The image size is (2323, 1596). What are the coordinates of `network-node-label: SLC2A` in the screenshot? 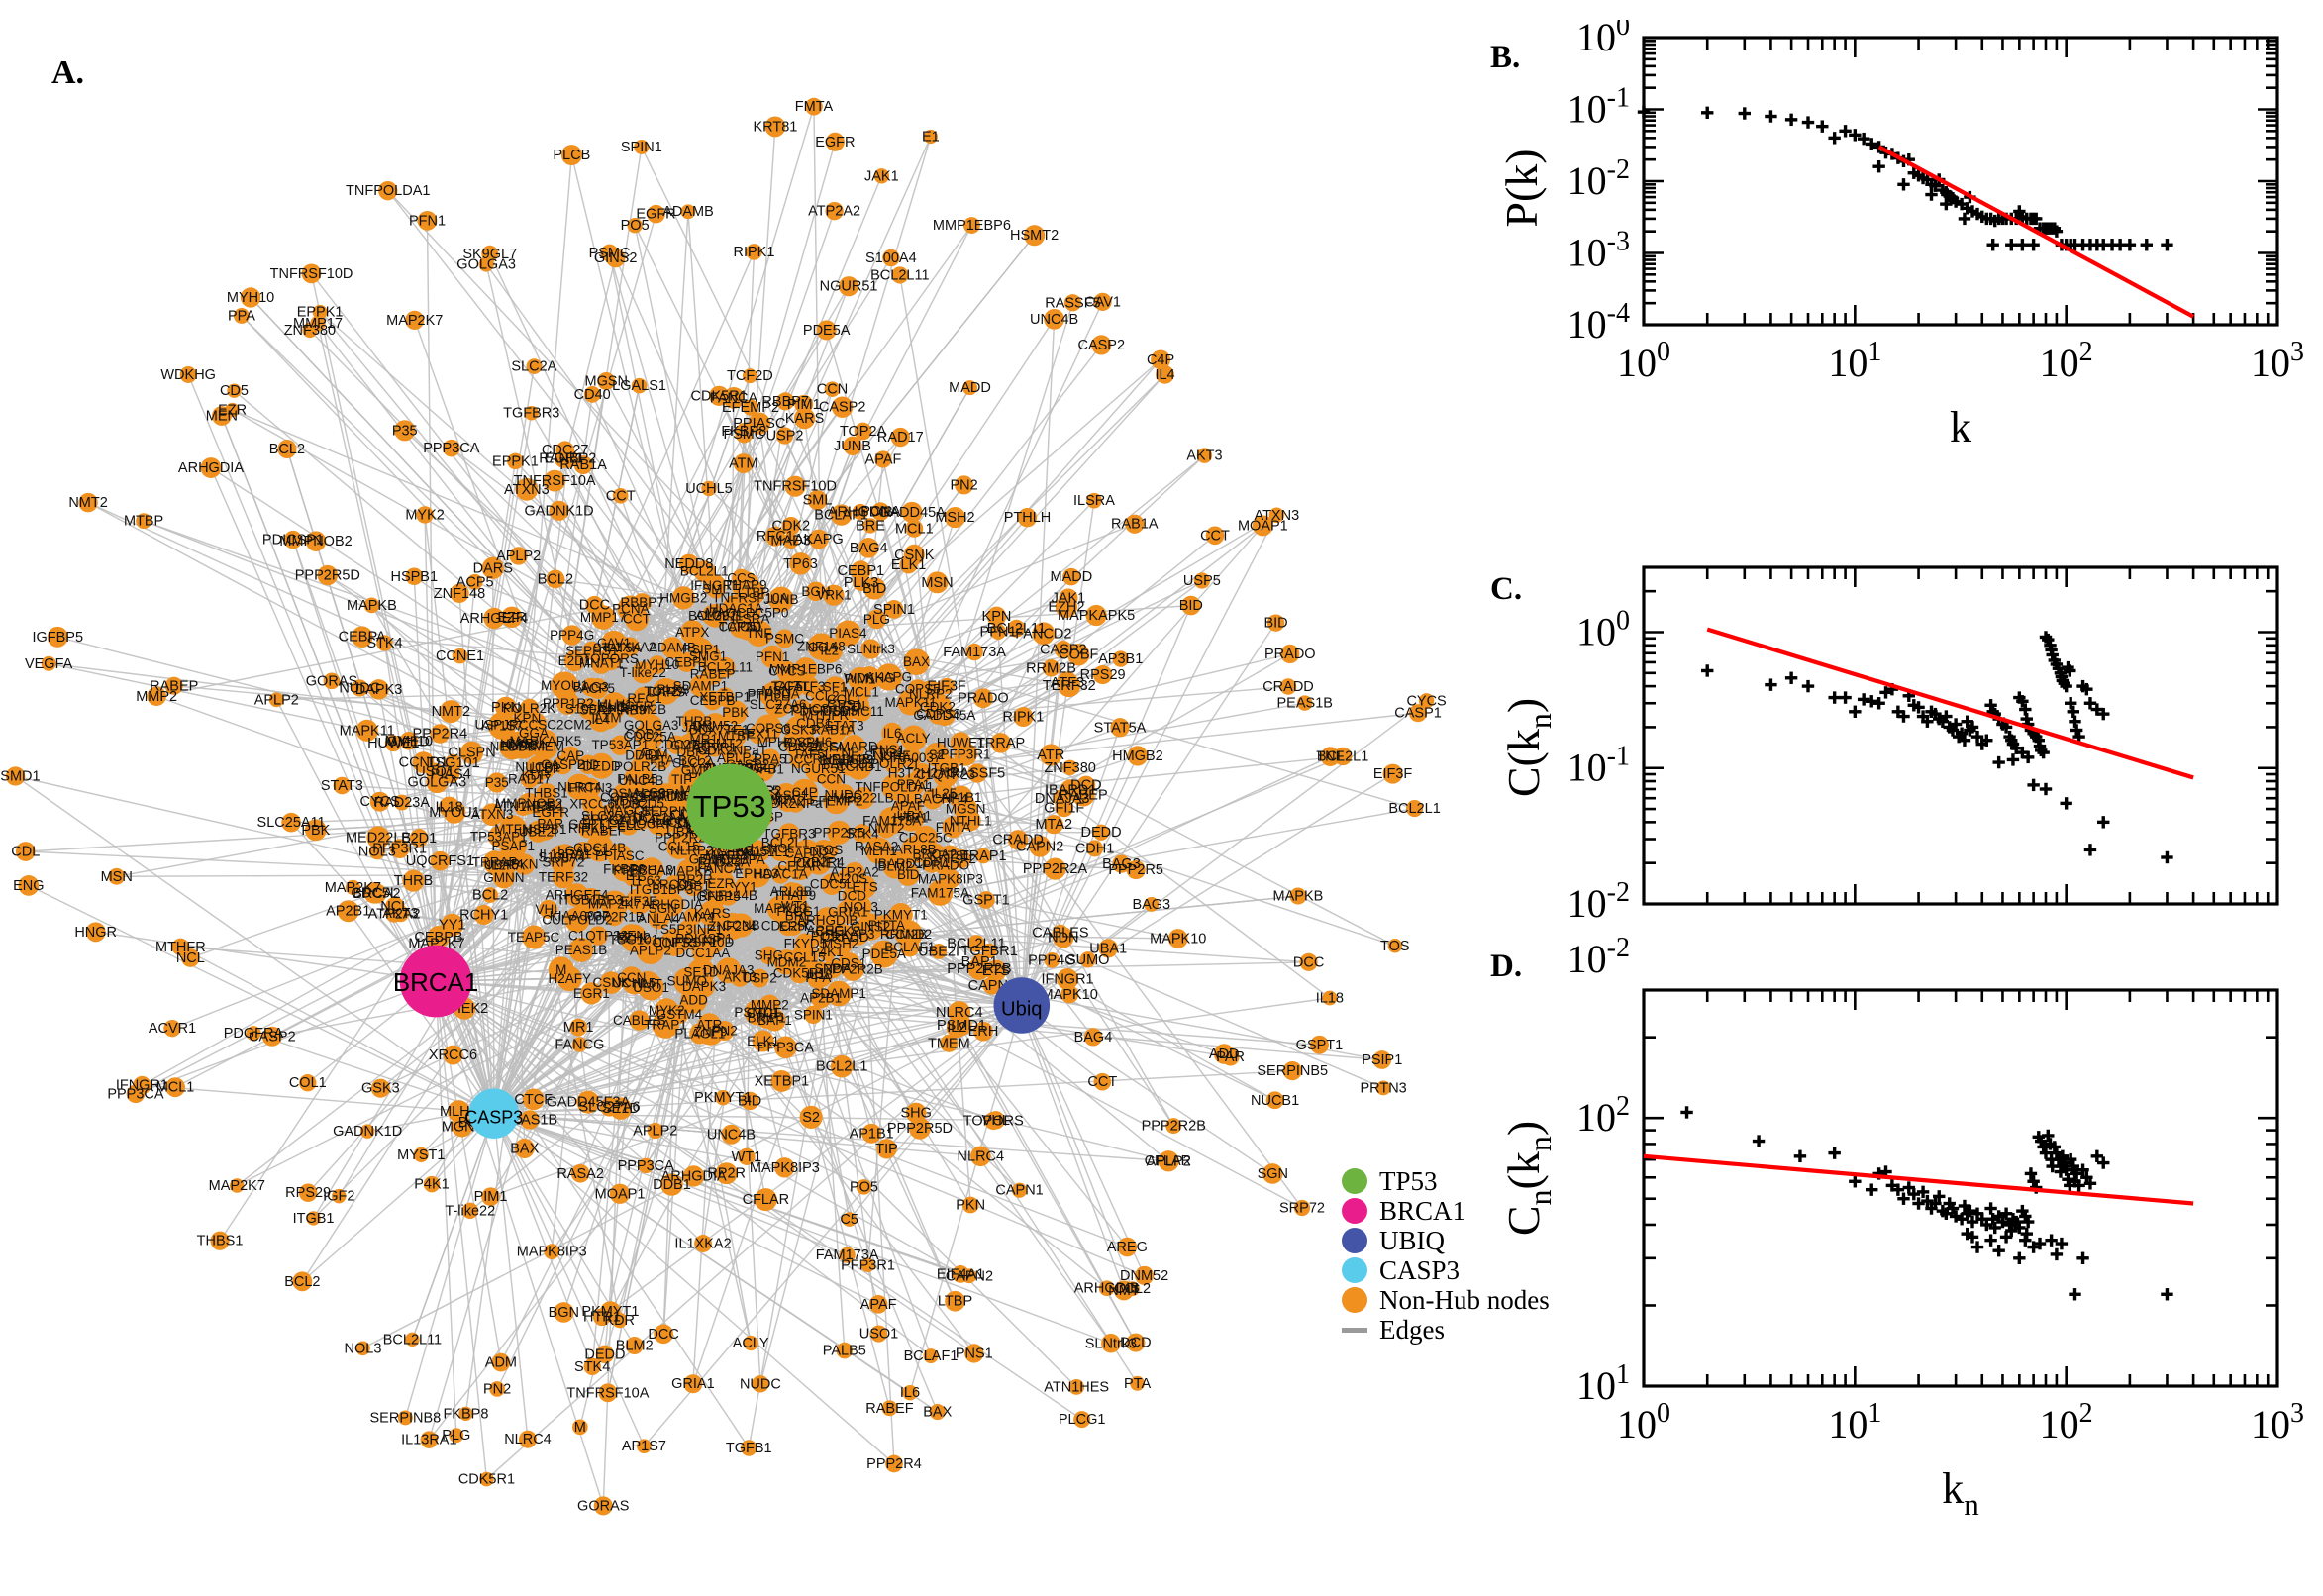 It's located at (533, 367).